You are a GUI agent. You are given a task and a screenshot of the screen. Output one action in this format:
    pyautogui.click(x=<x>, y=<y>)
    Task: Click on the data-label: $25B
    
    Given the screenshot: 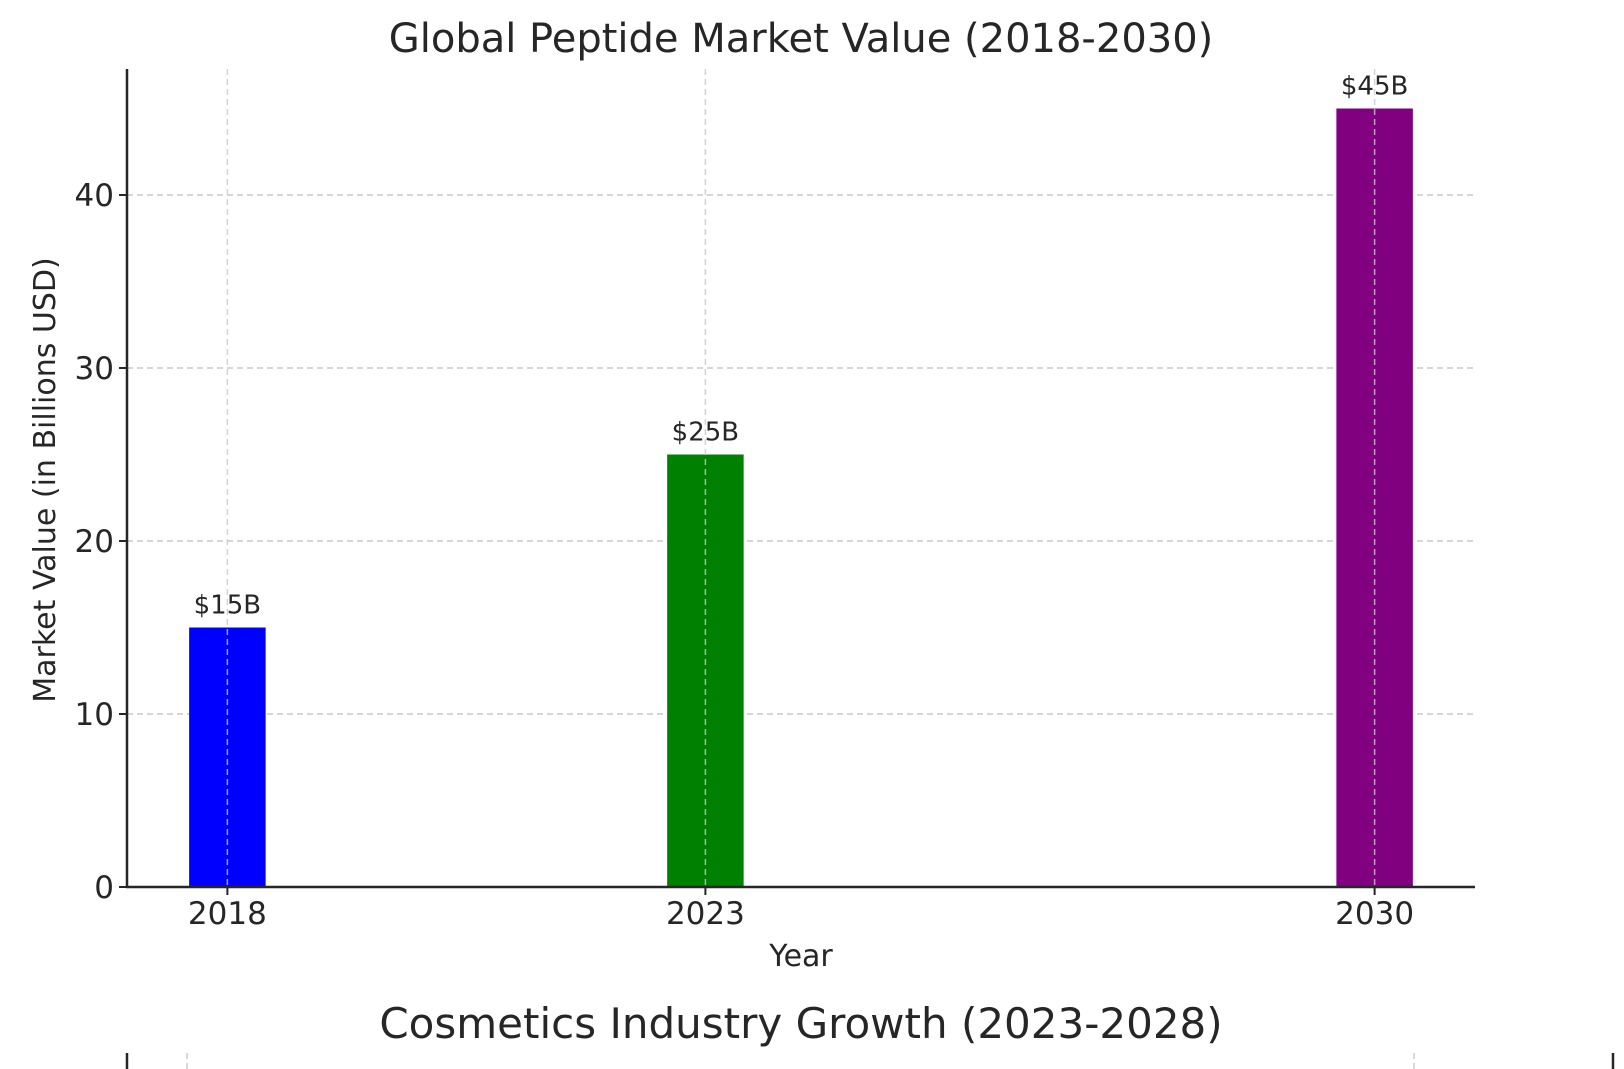 What is the action you would take?
    pyautogui.click(x=705, y=433)
    